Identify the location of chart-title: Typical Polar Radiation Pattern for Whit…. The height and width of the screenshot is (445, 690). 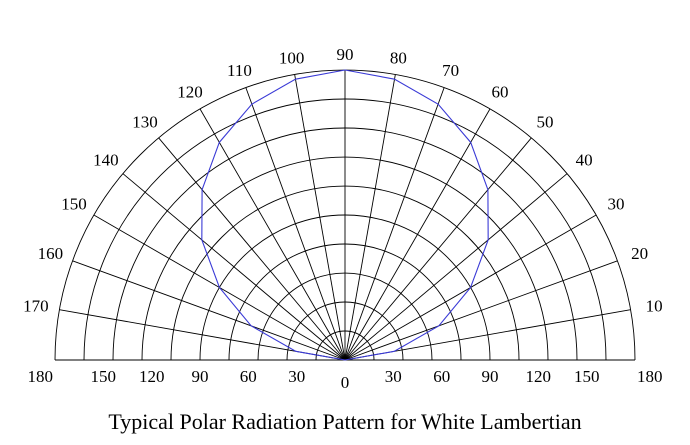
(344, 421).